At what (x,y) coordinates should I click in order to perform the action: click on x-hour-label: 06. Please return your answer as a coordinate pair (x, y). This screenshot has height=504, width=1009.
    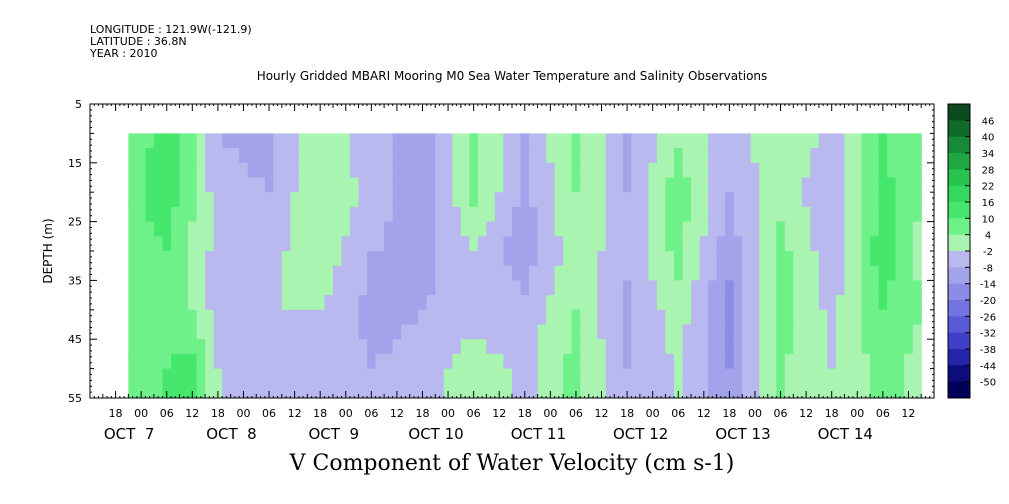
    Looking at the image, I should click on (576, 413).